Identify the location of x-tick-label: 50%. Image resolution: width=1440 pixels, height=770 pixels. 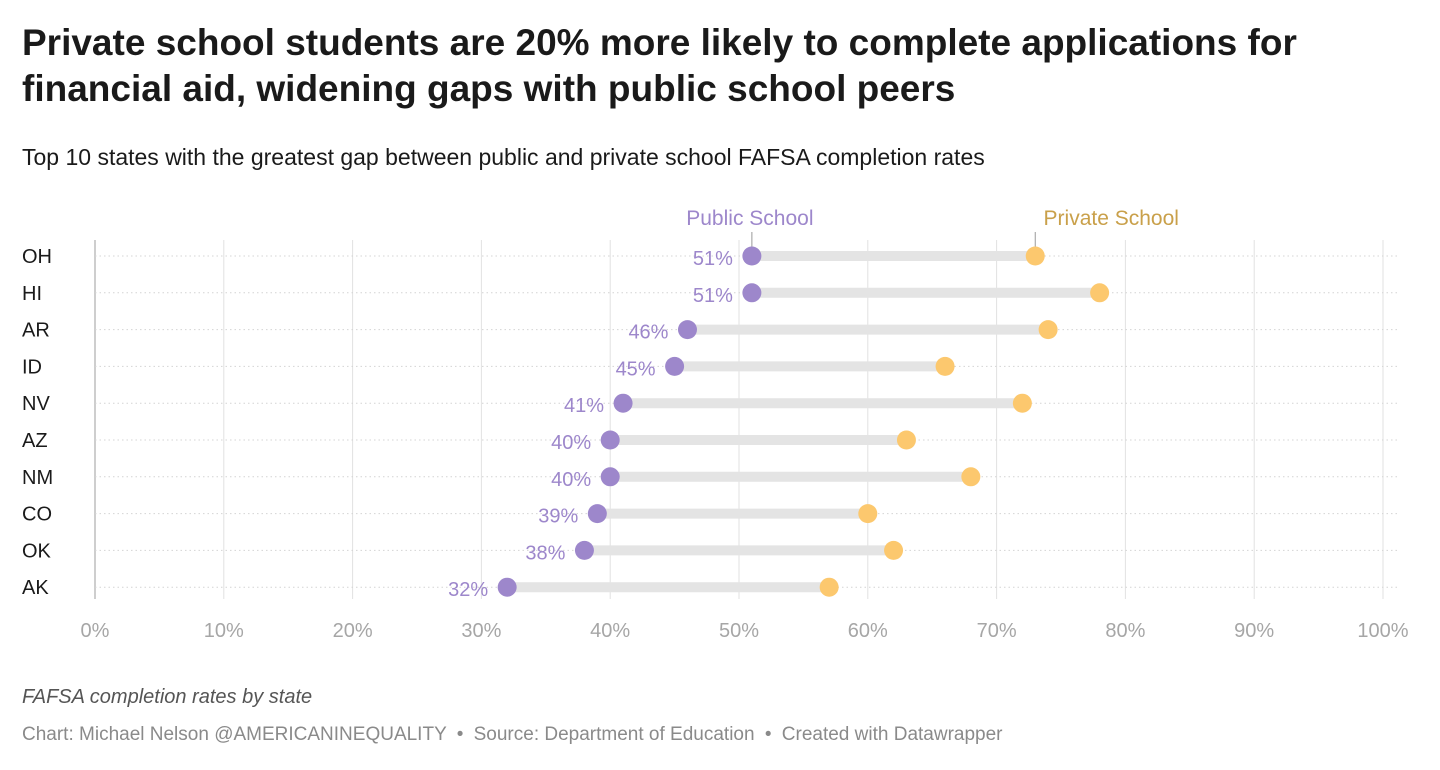
(739, 631).